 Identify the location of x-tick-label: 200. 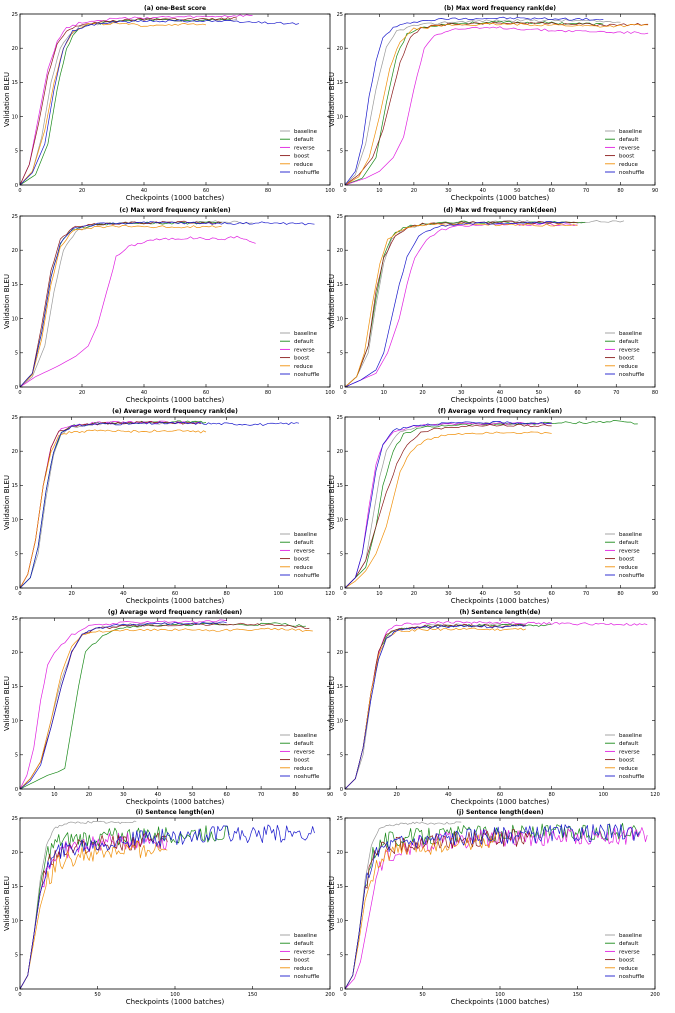
(330, 995).